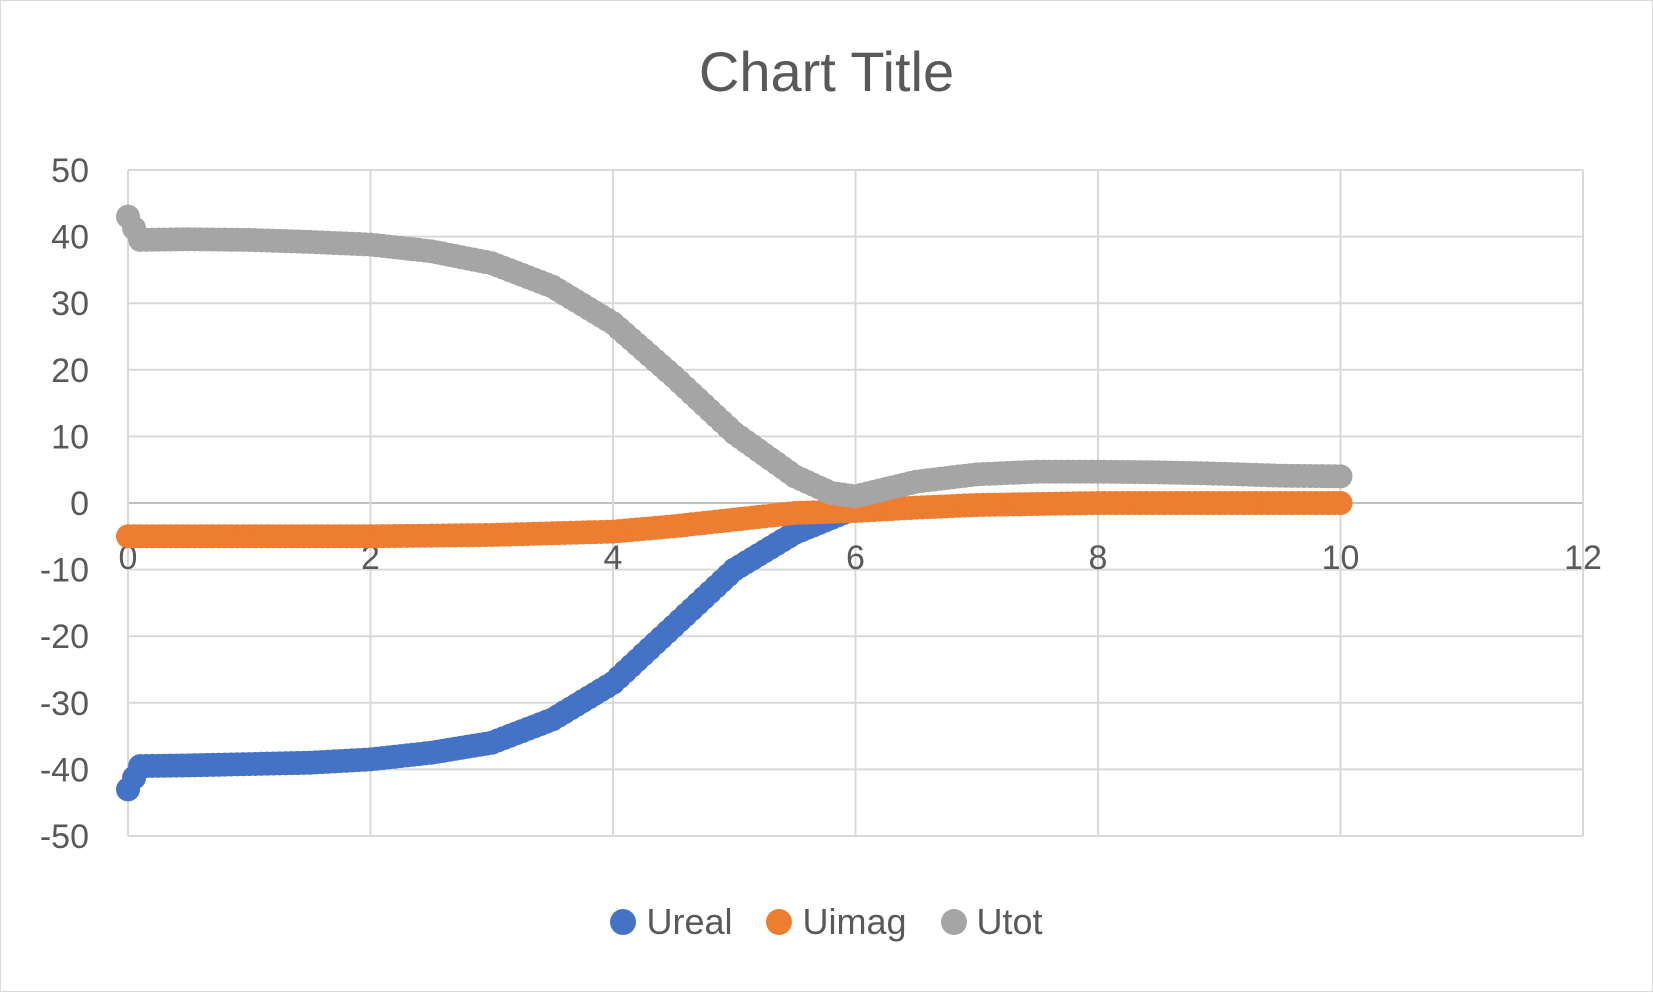 The height and width of the screenshot is (992, 1653). What do you see at coordinates (70, 171) in the screenshot?
I see `y-tick-label: 50` at bounding box center [70, 171].